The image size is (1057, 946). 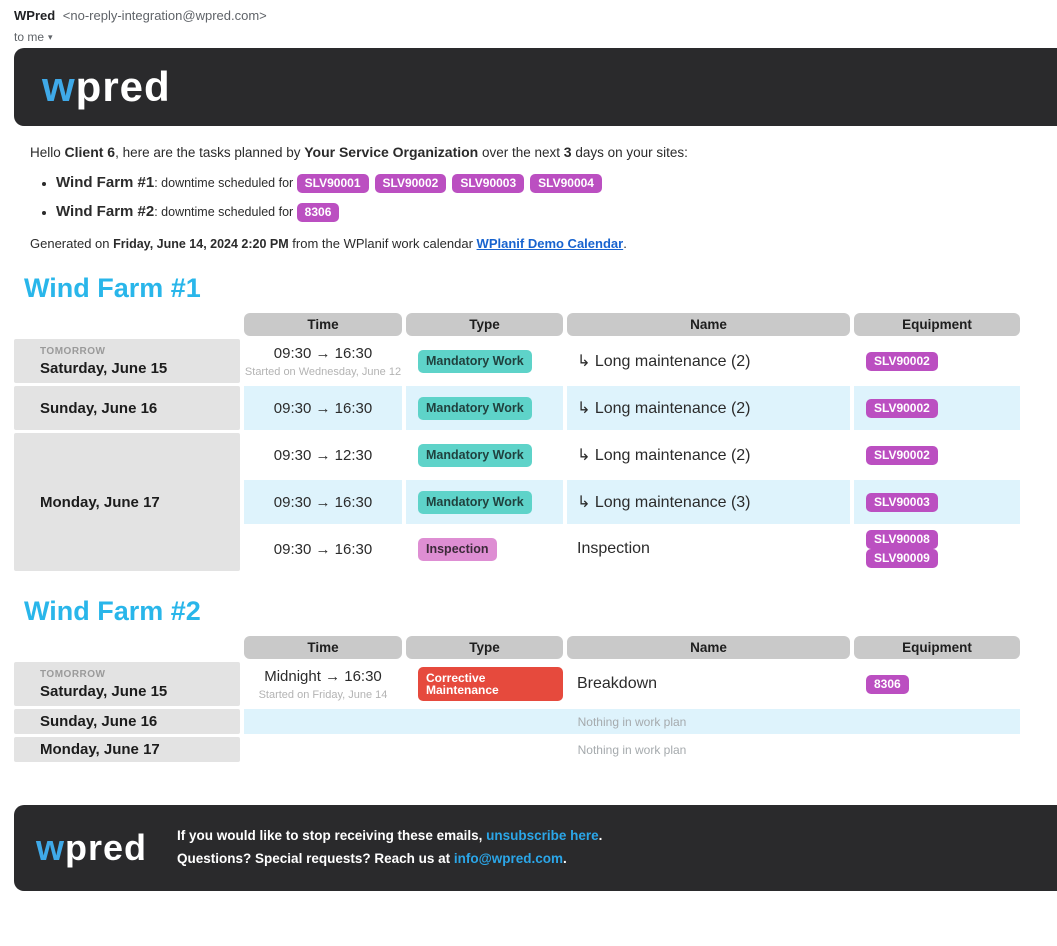 I want to click on equipment-badge: SLV90001, so click(x=332, y=184).